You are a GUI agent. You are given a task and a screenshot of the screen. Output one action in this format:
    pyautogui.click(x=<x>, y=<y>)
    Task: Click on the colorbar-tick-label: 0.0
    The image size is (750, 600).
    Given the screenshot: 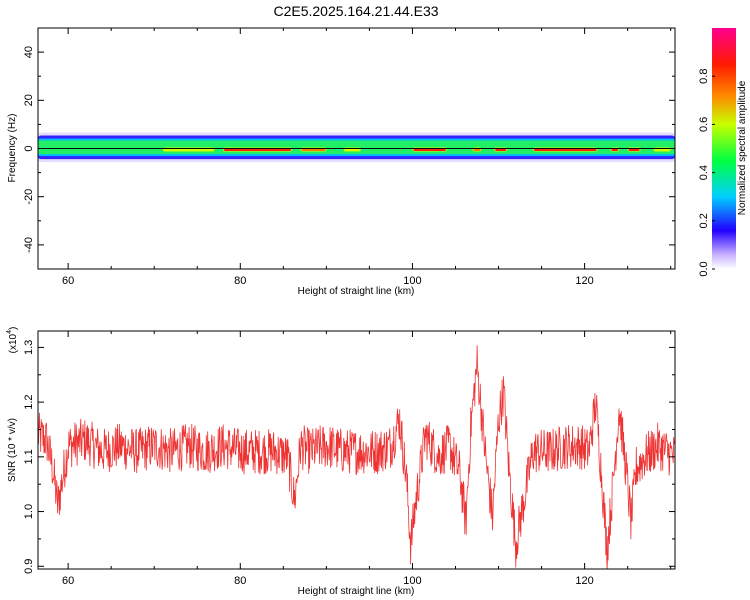 What is the action you would take?
    pyautogui.click(x=704, y=268)
    